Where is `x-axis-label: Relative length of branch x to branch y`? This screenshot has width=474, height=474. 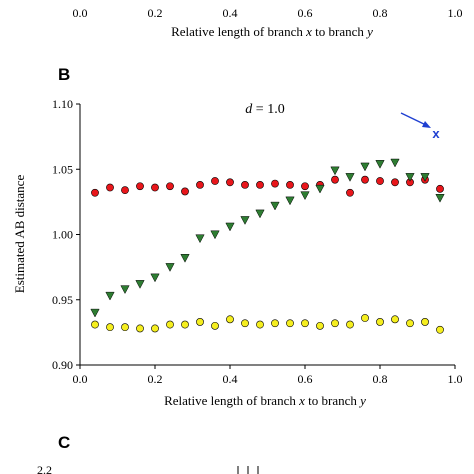
x-axis-label: Relative length of branch x to branch y is located at coordinates (265, 400).